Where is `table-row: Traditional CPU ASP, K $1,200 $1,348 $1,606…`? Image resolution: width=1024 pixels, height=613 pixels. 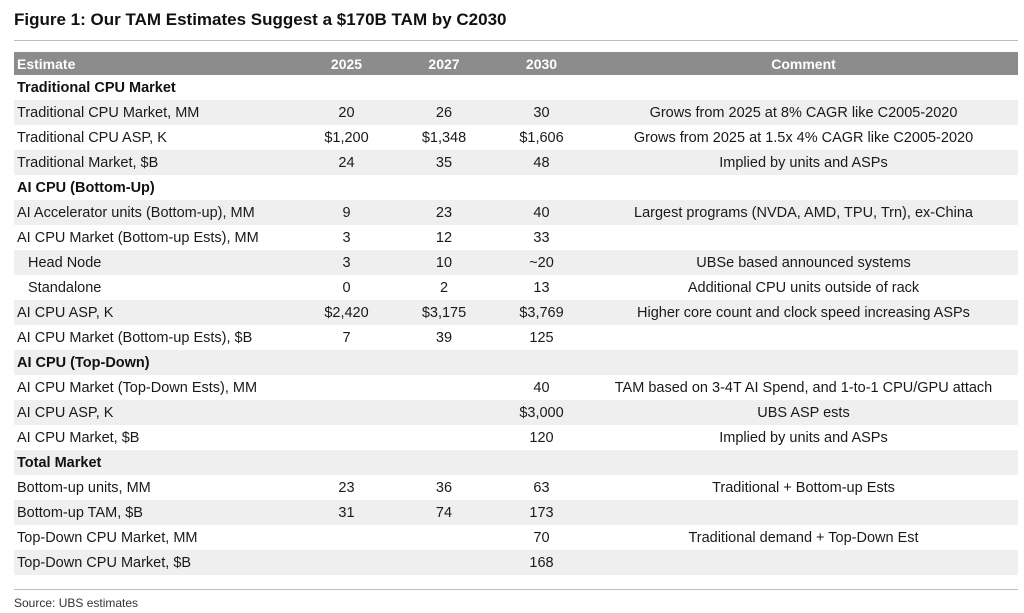 table-row: Traditional CPU ASP, K $1,200 $1,348 $1,606… is located at coordinates (516, 137).